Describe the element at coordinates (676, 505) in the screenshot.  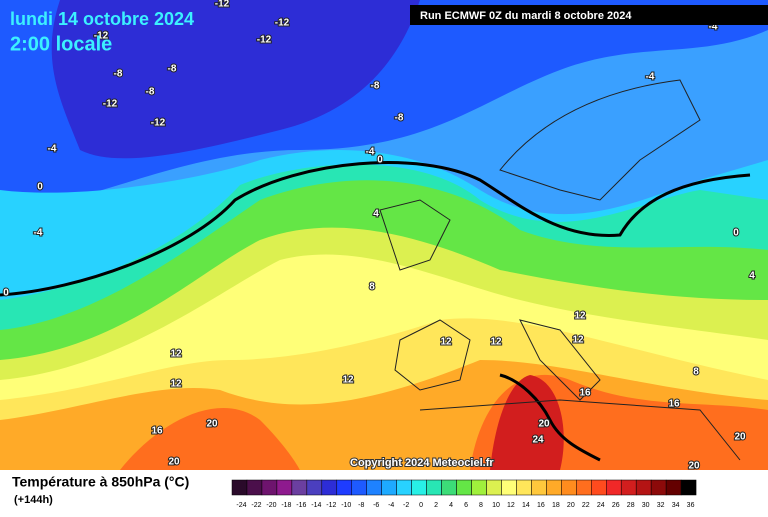
I see `colorbar-label: 34` at that location.